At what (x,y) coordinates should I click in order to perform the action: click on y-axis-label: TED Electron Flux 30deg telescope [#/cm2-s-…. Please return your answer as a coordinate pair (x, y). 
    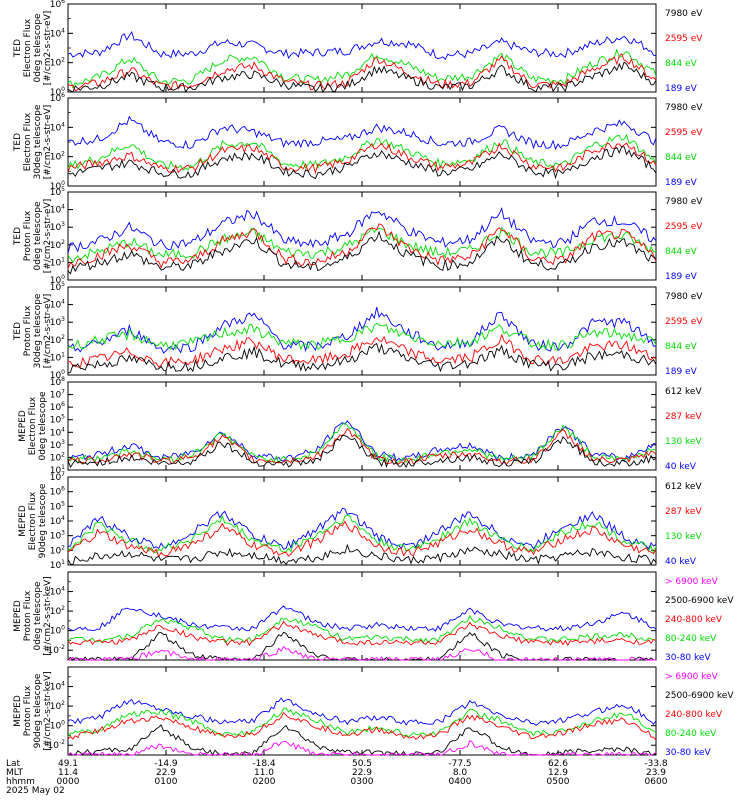
    Looking at the image, I should click on (33, 141).